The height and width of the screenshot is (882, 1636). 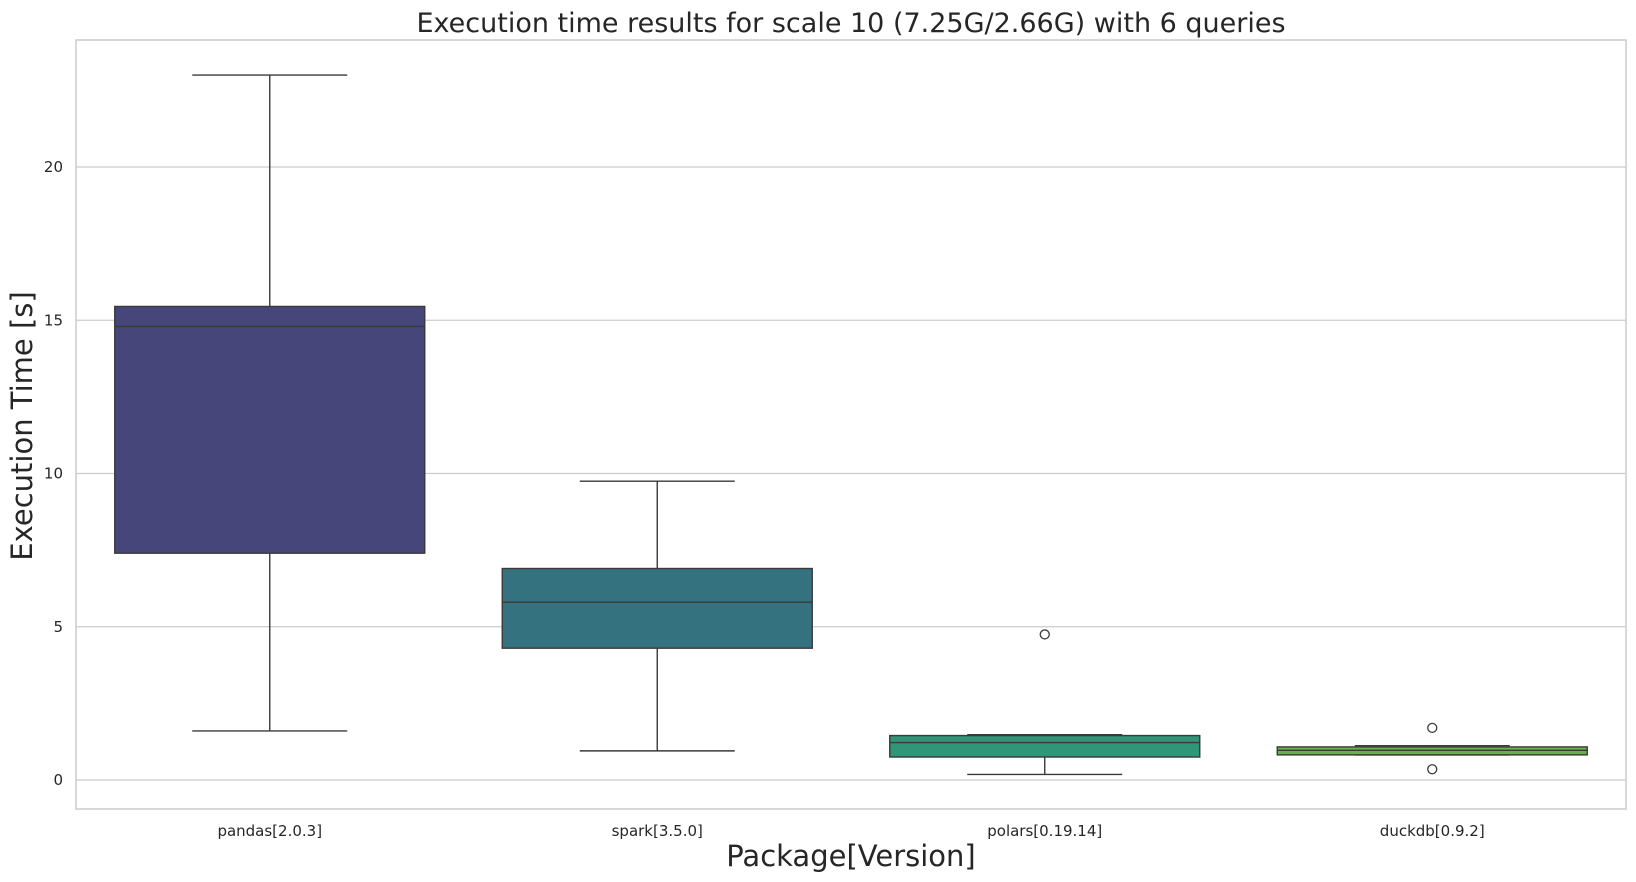 I want to click on x-axis-label: Package[Version], so click(x=850, y=856).